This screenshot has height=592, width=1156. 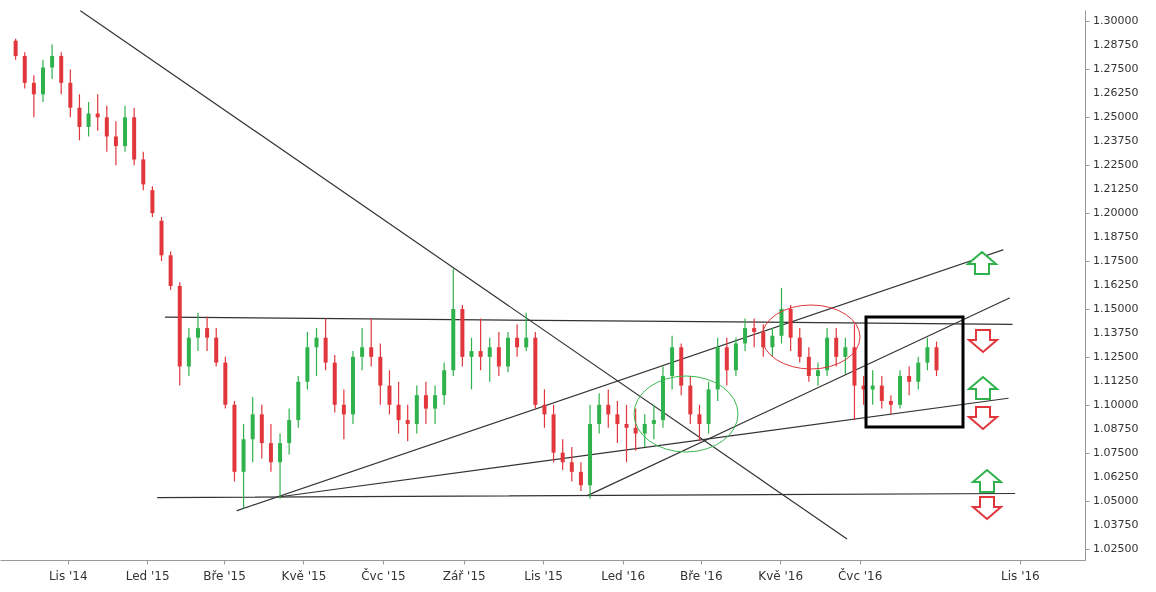 What do you see at coordinates (1116, 45) in the screenshot?
I see `y-tick-label: 1.28750` at bounding box center [1116, 45].